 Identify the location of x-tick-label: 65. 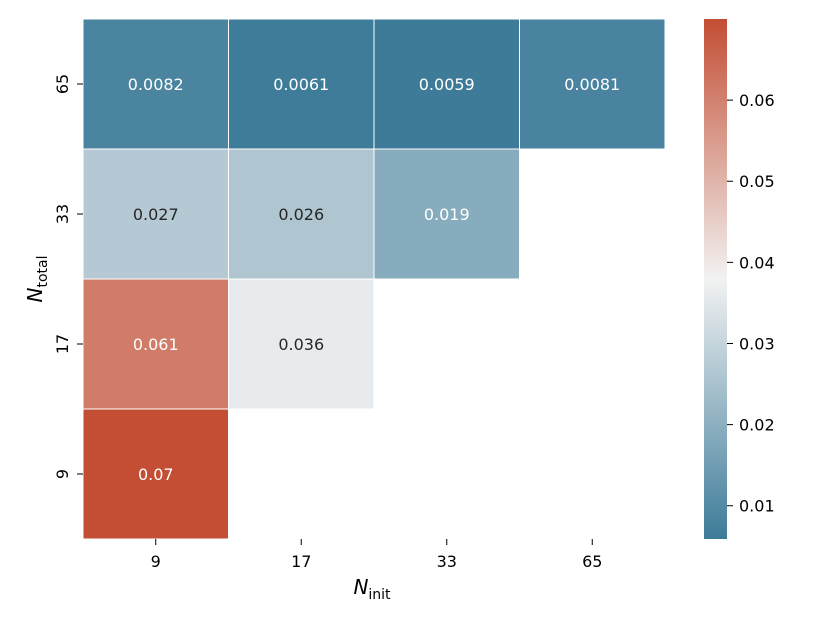
(592, 561).